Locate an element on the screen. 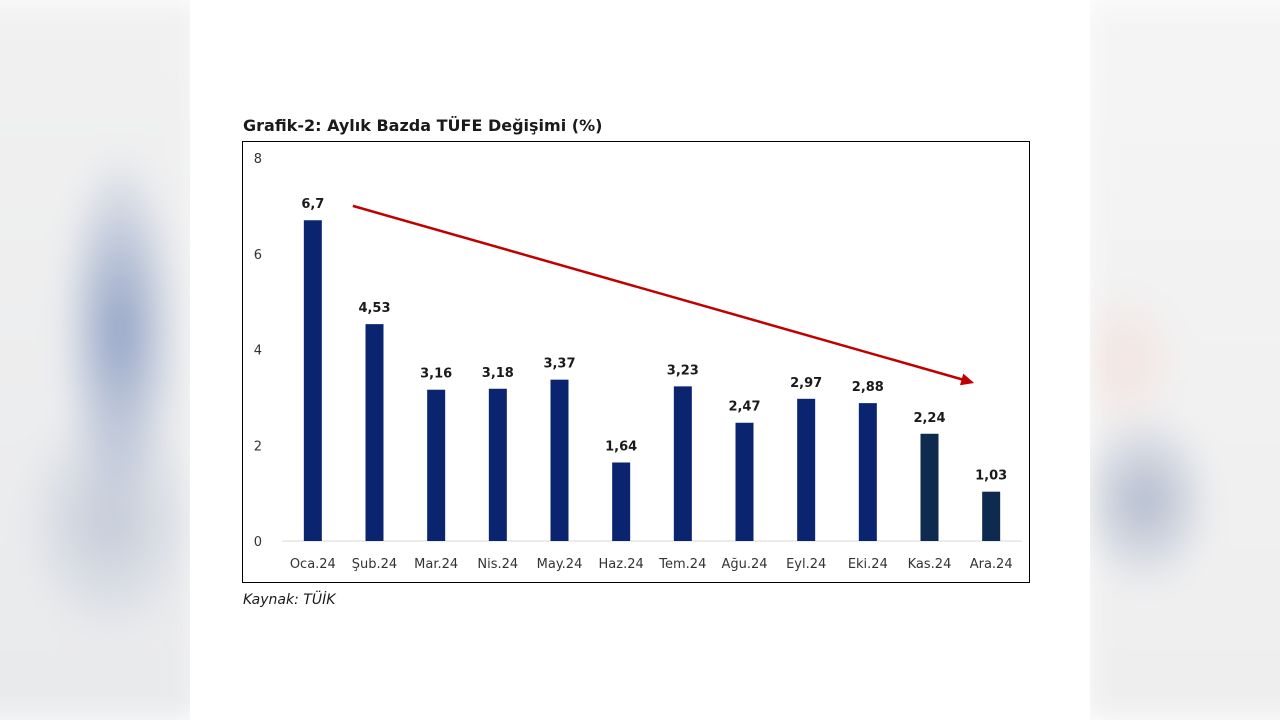  x-tick-label: May.24 is located at coordinates (560, 564).